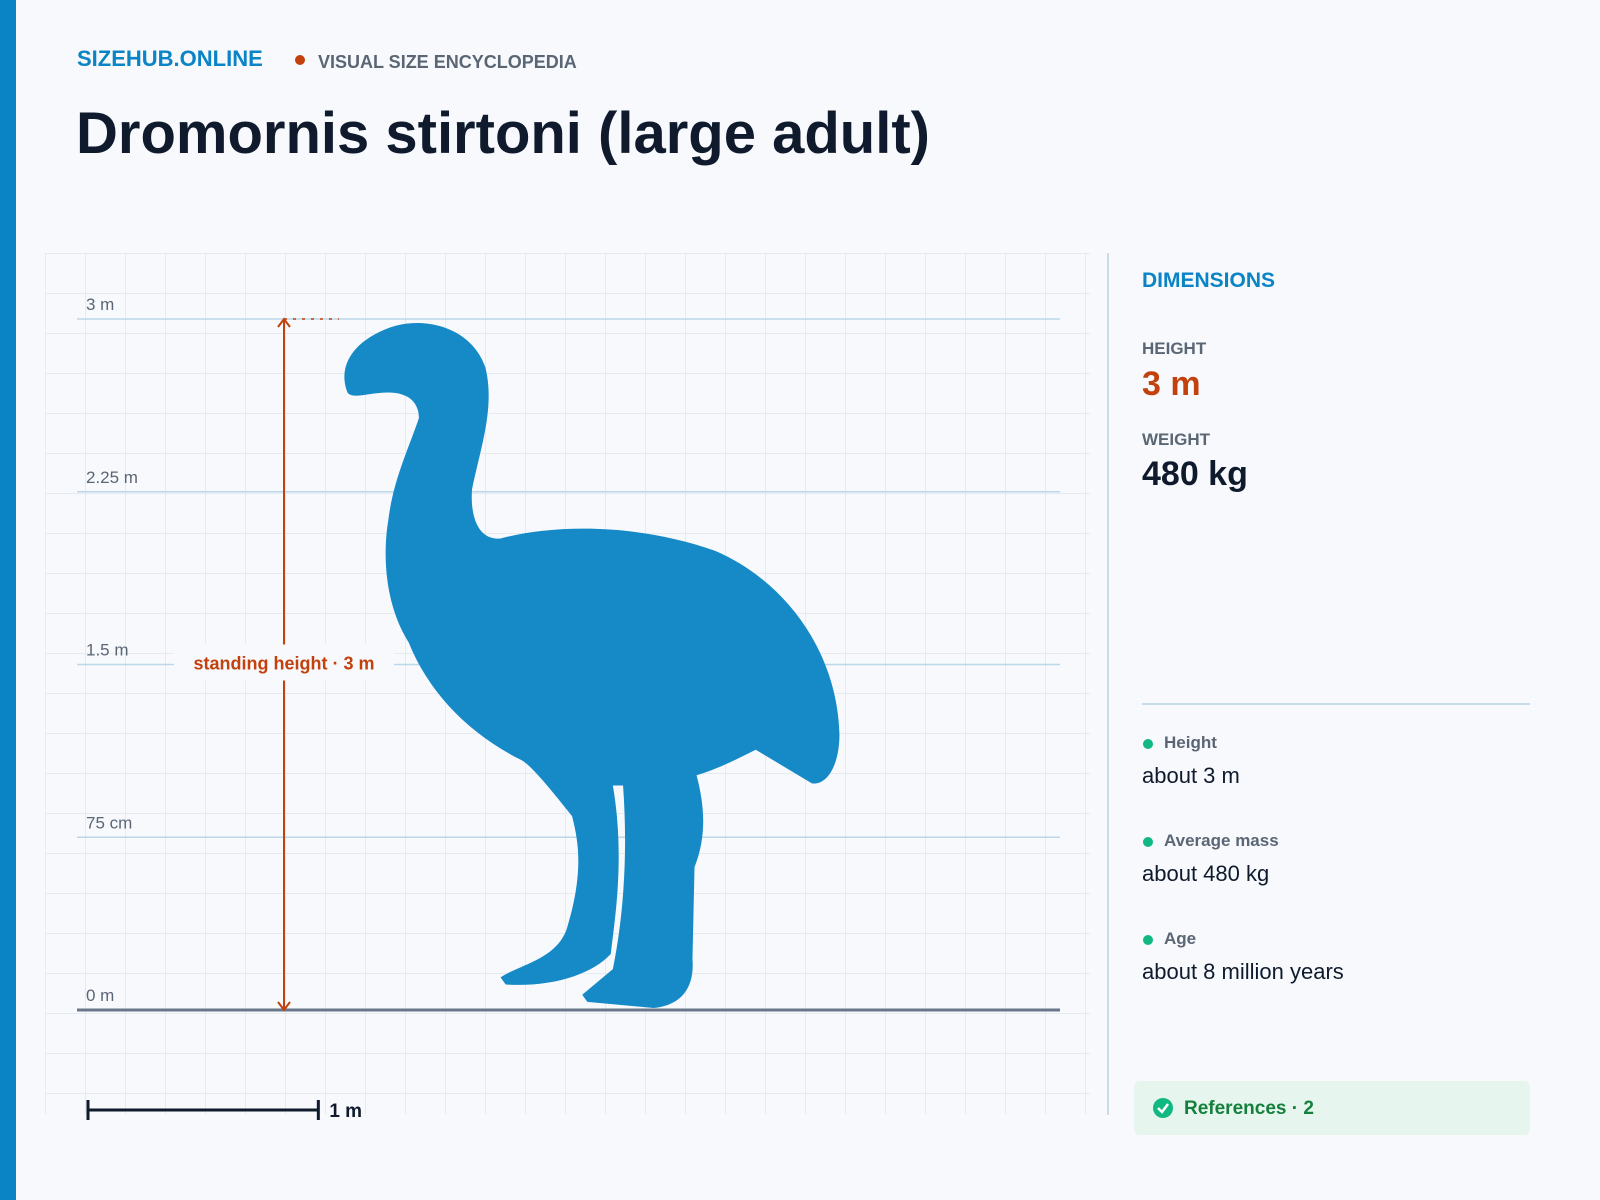 This screenshot has height=1200, width=1600. Describe the element at coordinates (300, 60) in the screenshot. I see `separator-dot` at that location.